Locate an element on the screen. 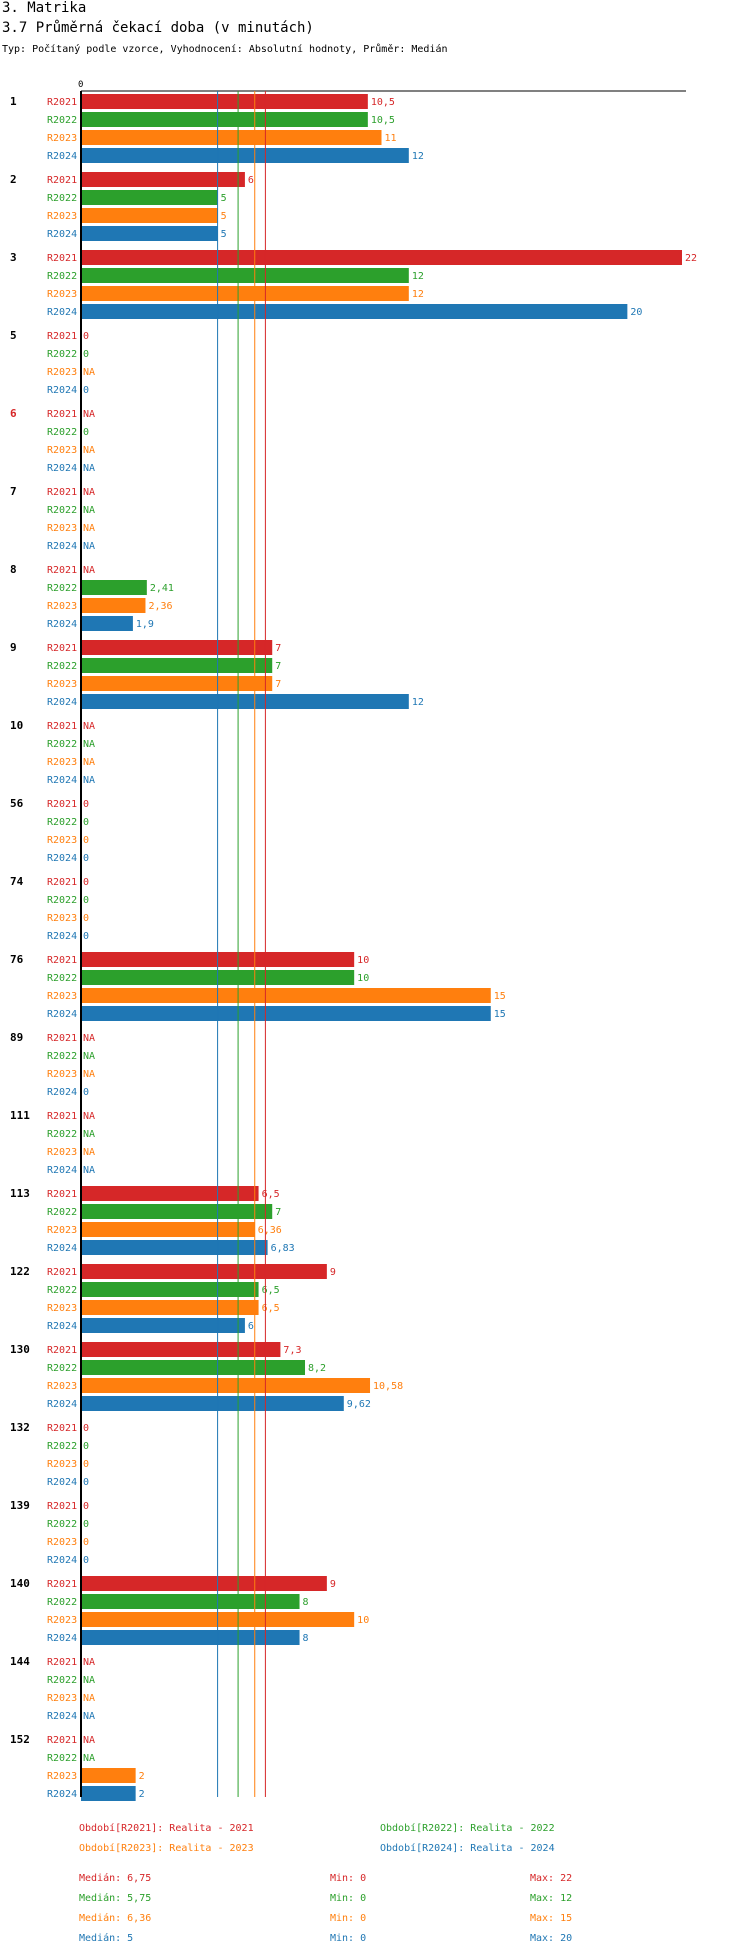  value-label: 2,36 is located at coordinates (160, 606).